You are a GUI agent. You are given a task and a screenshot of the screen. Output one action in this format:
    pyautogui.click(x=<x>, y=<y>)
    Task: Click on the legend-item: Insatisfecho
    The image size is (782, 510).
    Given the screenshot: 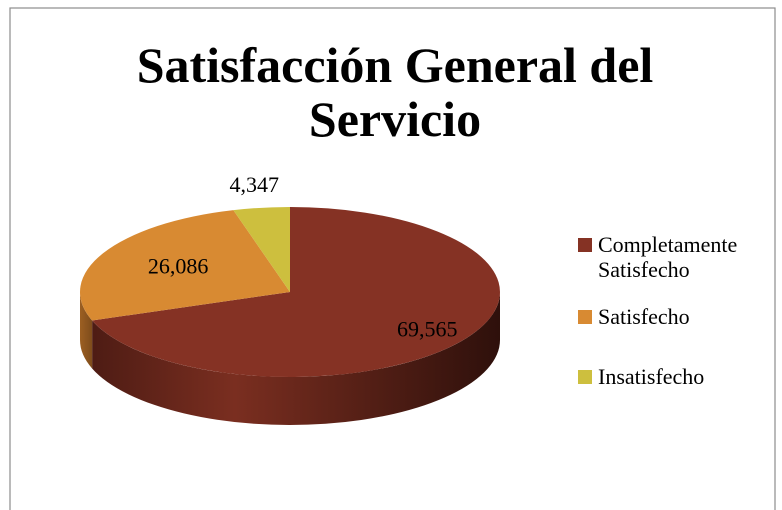 What is the action you would take?
    pyautogui.click(x=675, y=376)
    